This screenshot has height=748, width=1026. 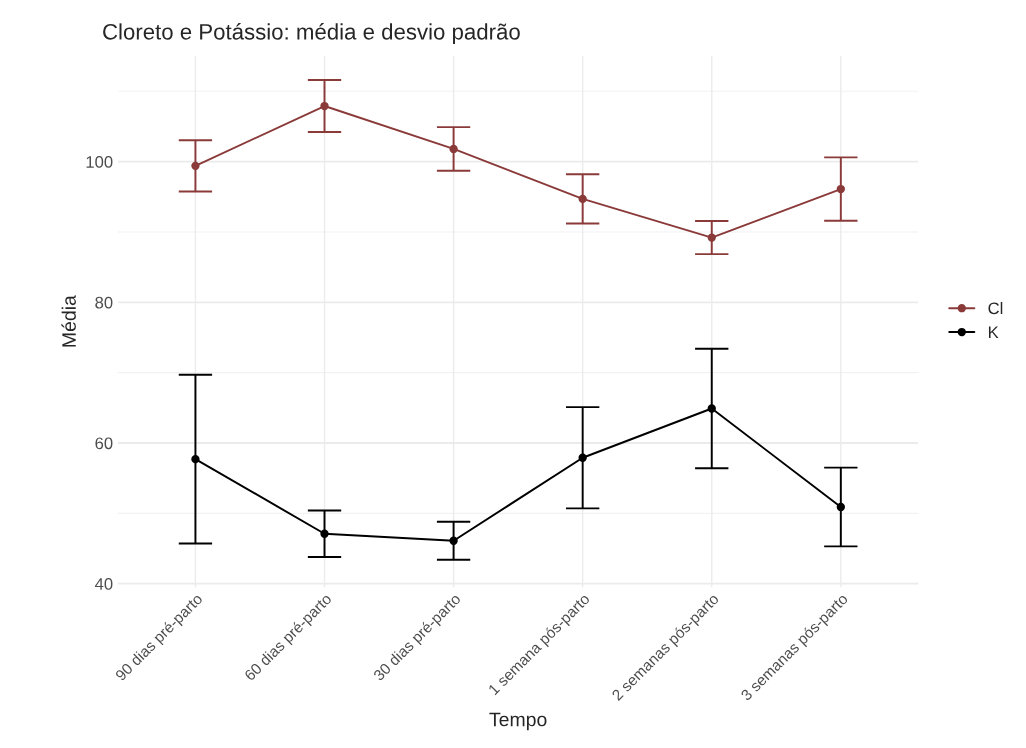 I want to click on y-tick-label: 80, so click(x=104, y=302).